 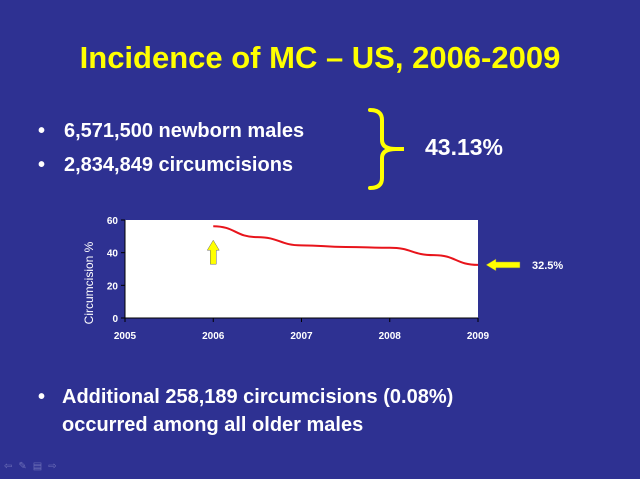 I want to click on bullet-text-circumcisions: 2,834,849 circumcisions, so click(x=179, y=165).